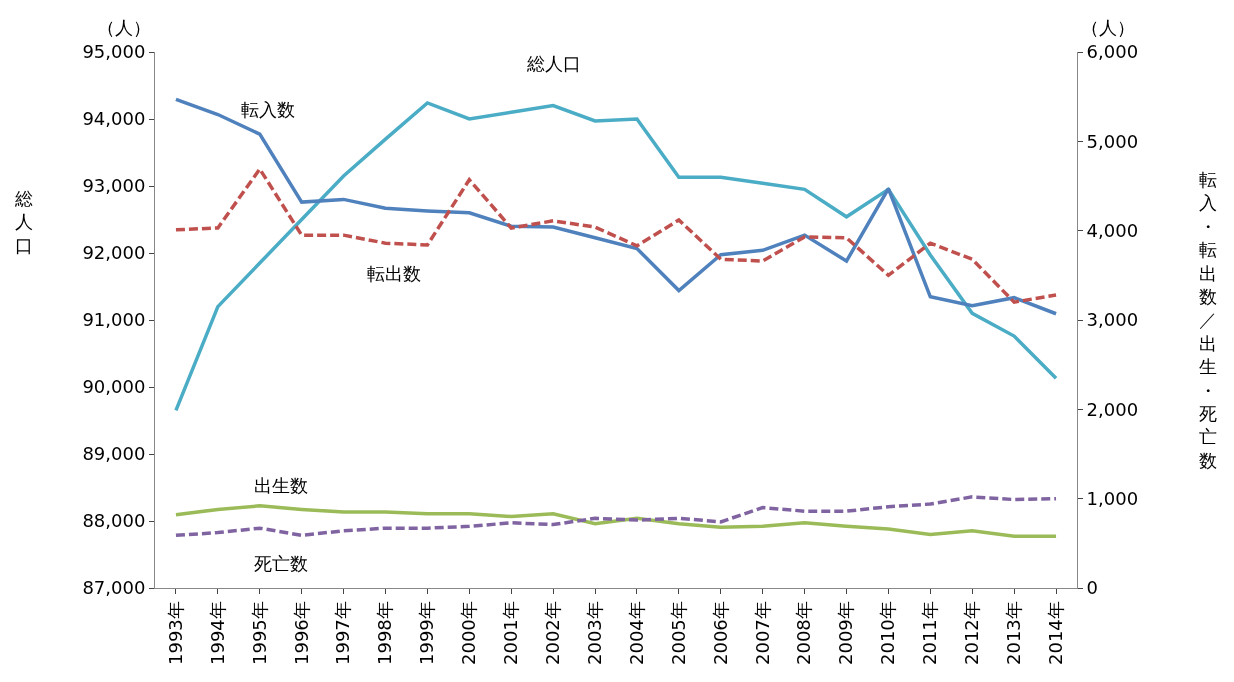  Describe the element at coordinates (114, 521) in the screenshot. I see `y-tick-label: 88,000` at that location.